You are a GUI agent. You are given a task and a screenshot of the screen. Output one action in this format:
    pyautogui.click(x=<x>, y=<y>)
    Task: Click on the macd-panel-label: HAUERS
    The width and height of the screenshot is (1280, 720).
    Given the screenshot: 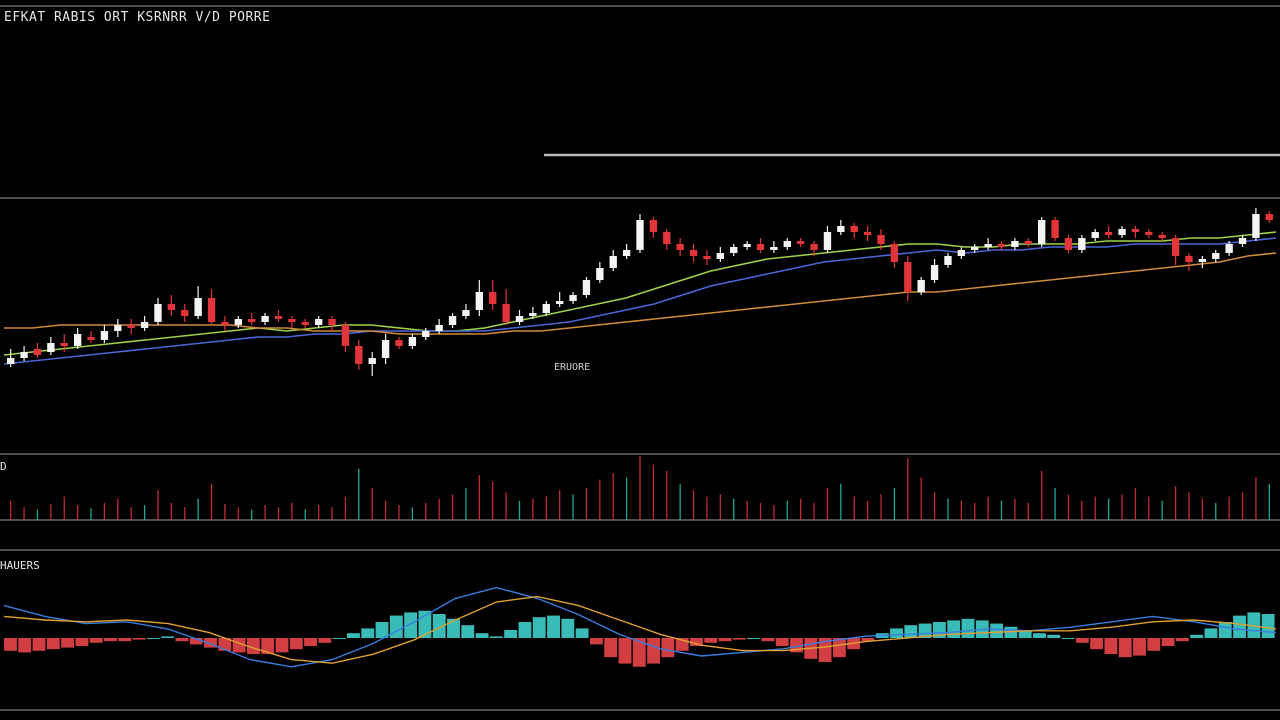 What is the action you would take?
    pyautogui.click(x=20, y=565)
    